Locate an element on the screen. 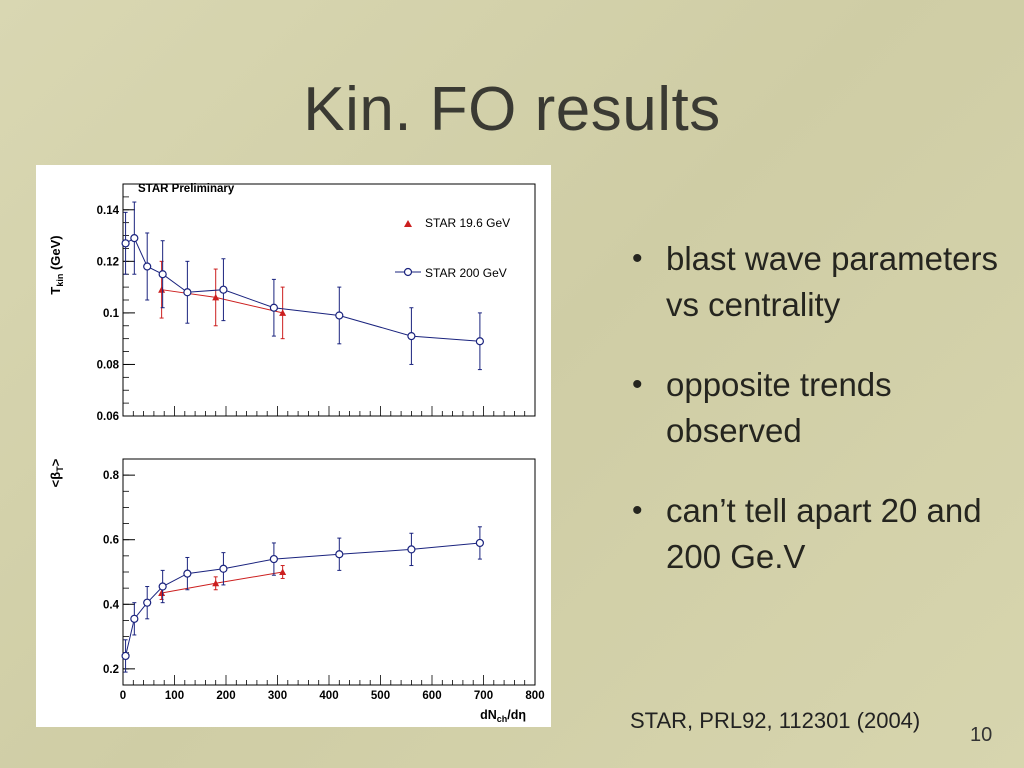  bottom-y-tick-label: 0.8 is located at coordinates (111, 476).